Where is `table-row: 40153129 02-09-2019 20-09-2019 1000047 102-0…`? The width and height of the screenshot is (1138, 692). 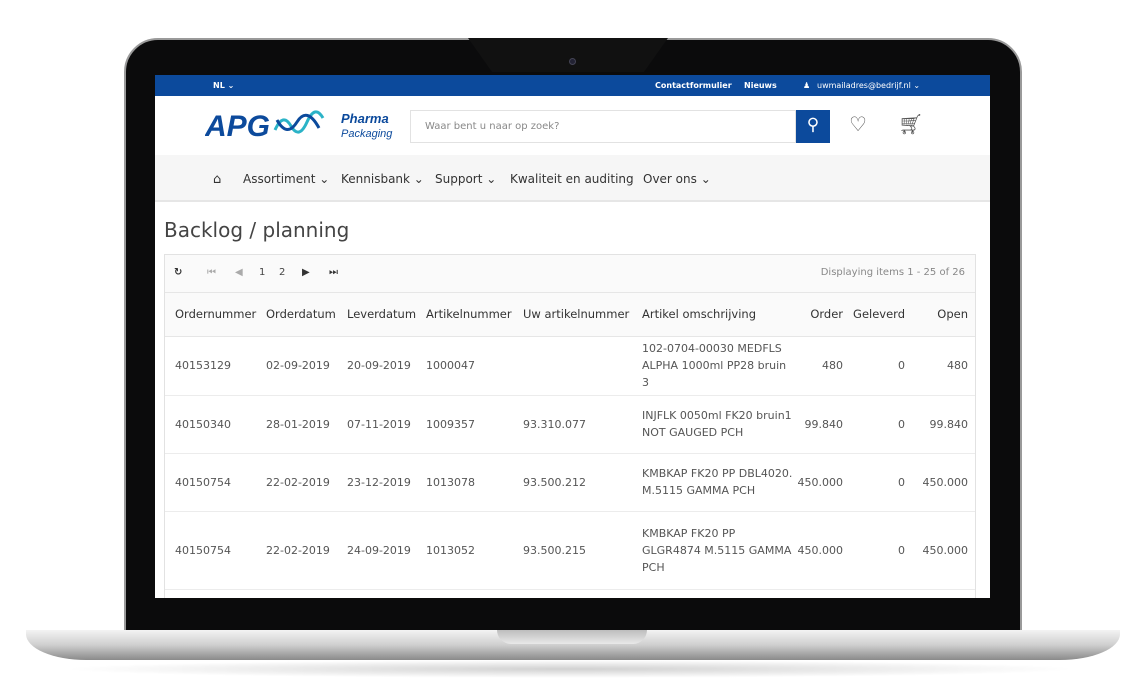
table-row: 40153129 02-09-2019 20-09-2019 1000047 102-0… is located at coordinates (570, 366).